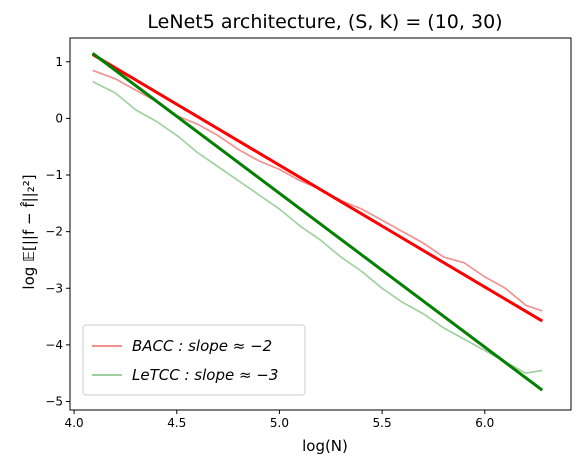 The width and height of the screenshot is (581, 467). Describe the element at coordinates (202, 346) in the screenshot. I see `legend-entry: BACC : slope ≈ −2` at that location.